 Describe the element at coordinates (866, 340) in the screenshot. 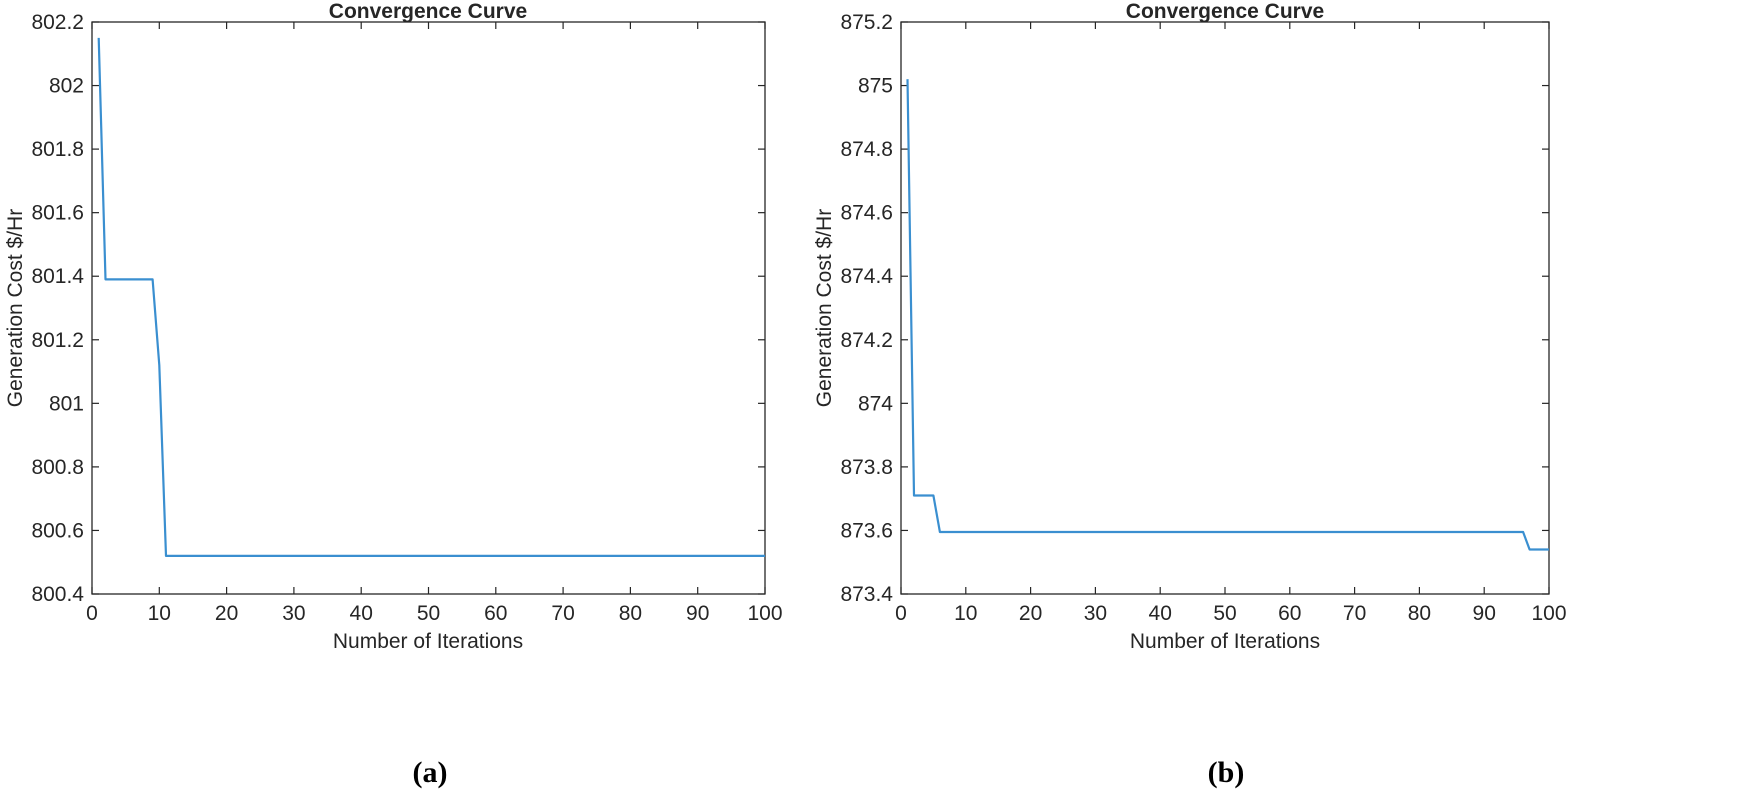

I see `y-tick-label-b: 874.2` at that location.